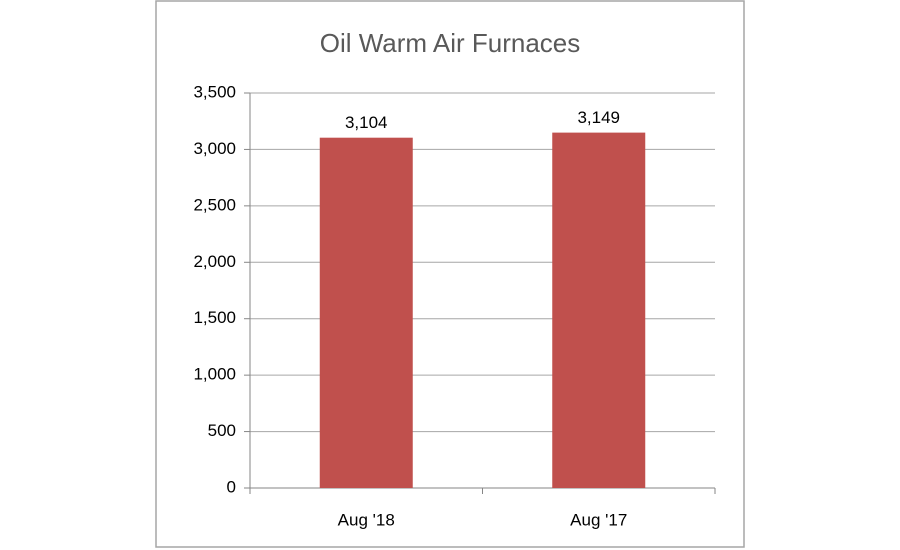 This screenshot has height=550, width=900. Describe the element at coordinates (214, 261) in the screenshot. I see `y-tick-label: 2,000` at that location.